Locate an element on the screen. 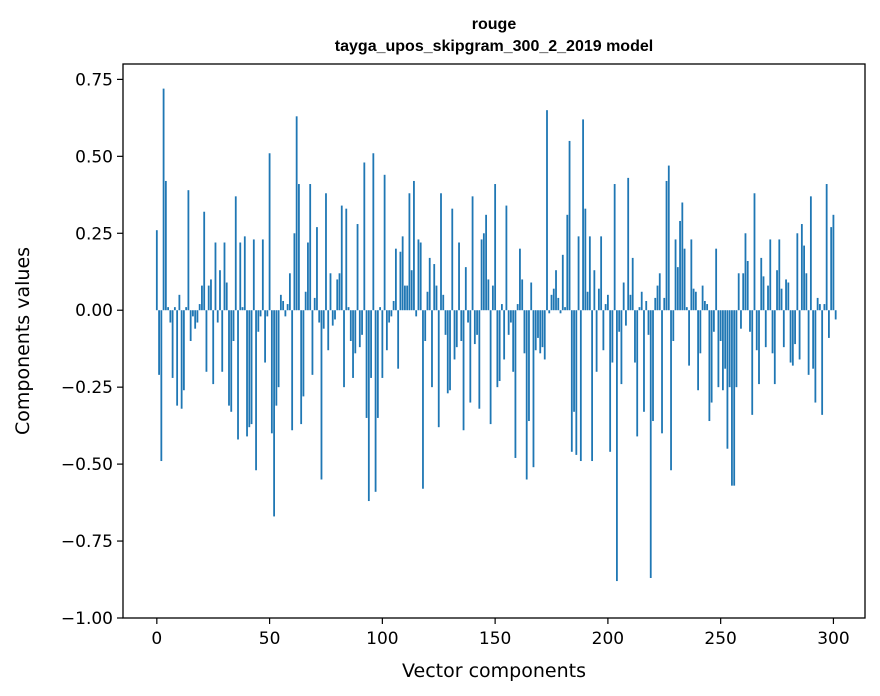 The width and height of the screenshot is (880, 696). x-axis-ticks: 0 50 100 150 200 250 300 is located at coordinates (500, 633).